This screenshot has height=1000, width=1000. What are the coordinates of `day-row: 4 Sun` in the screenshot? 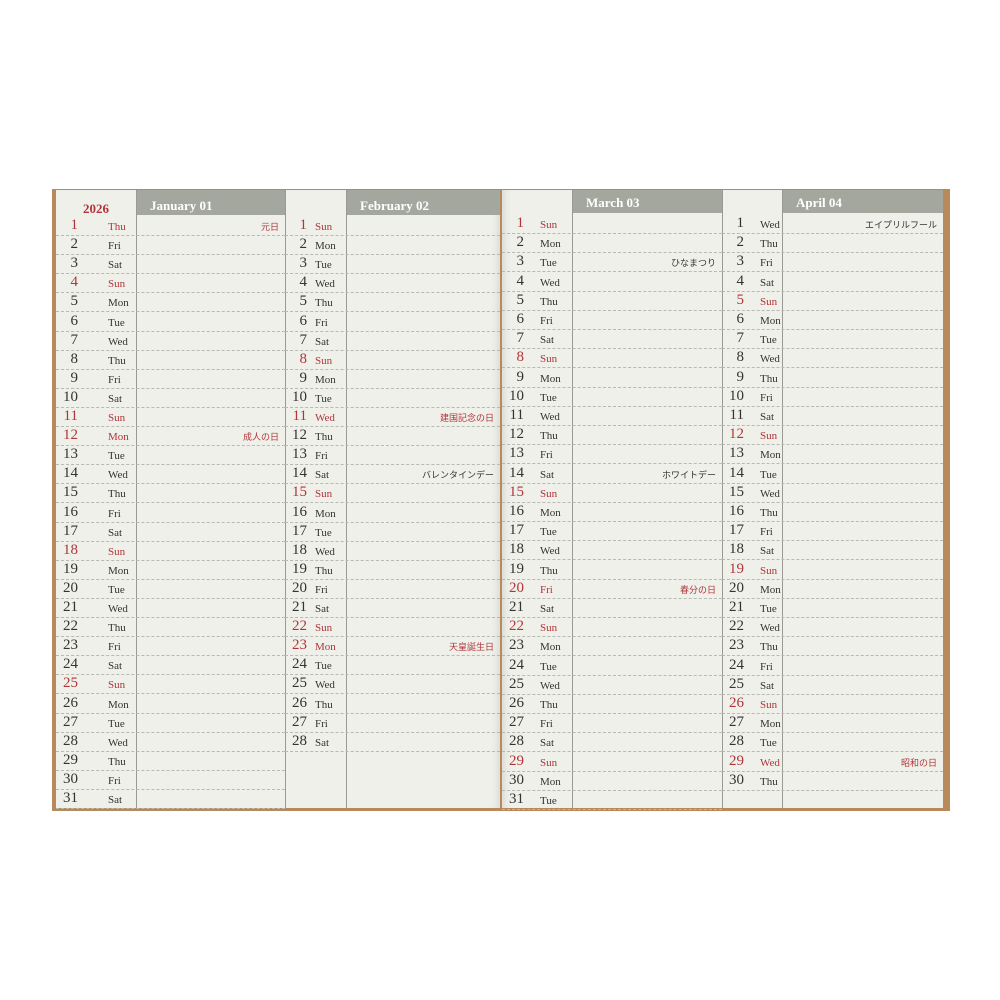 It's located at (170, 283).